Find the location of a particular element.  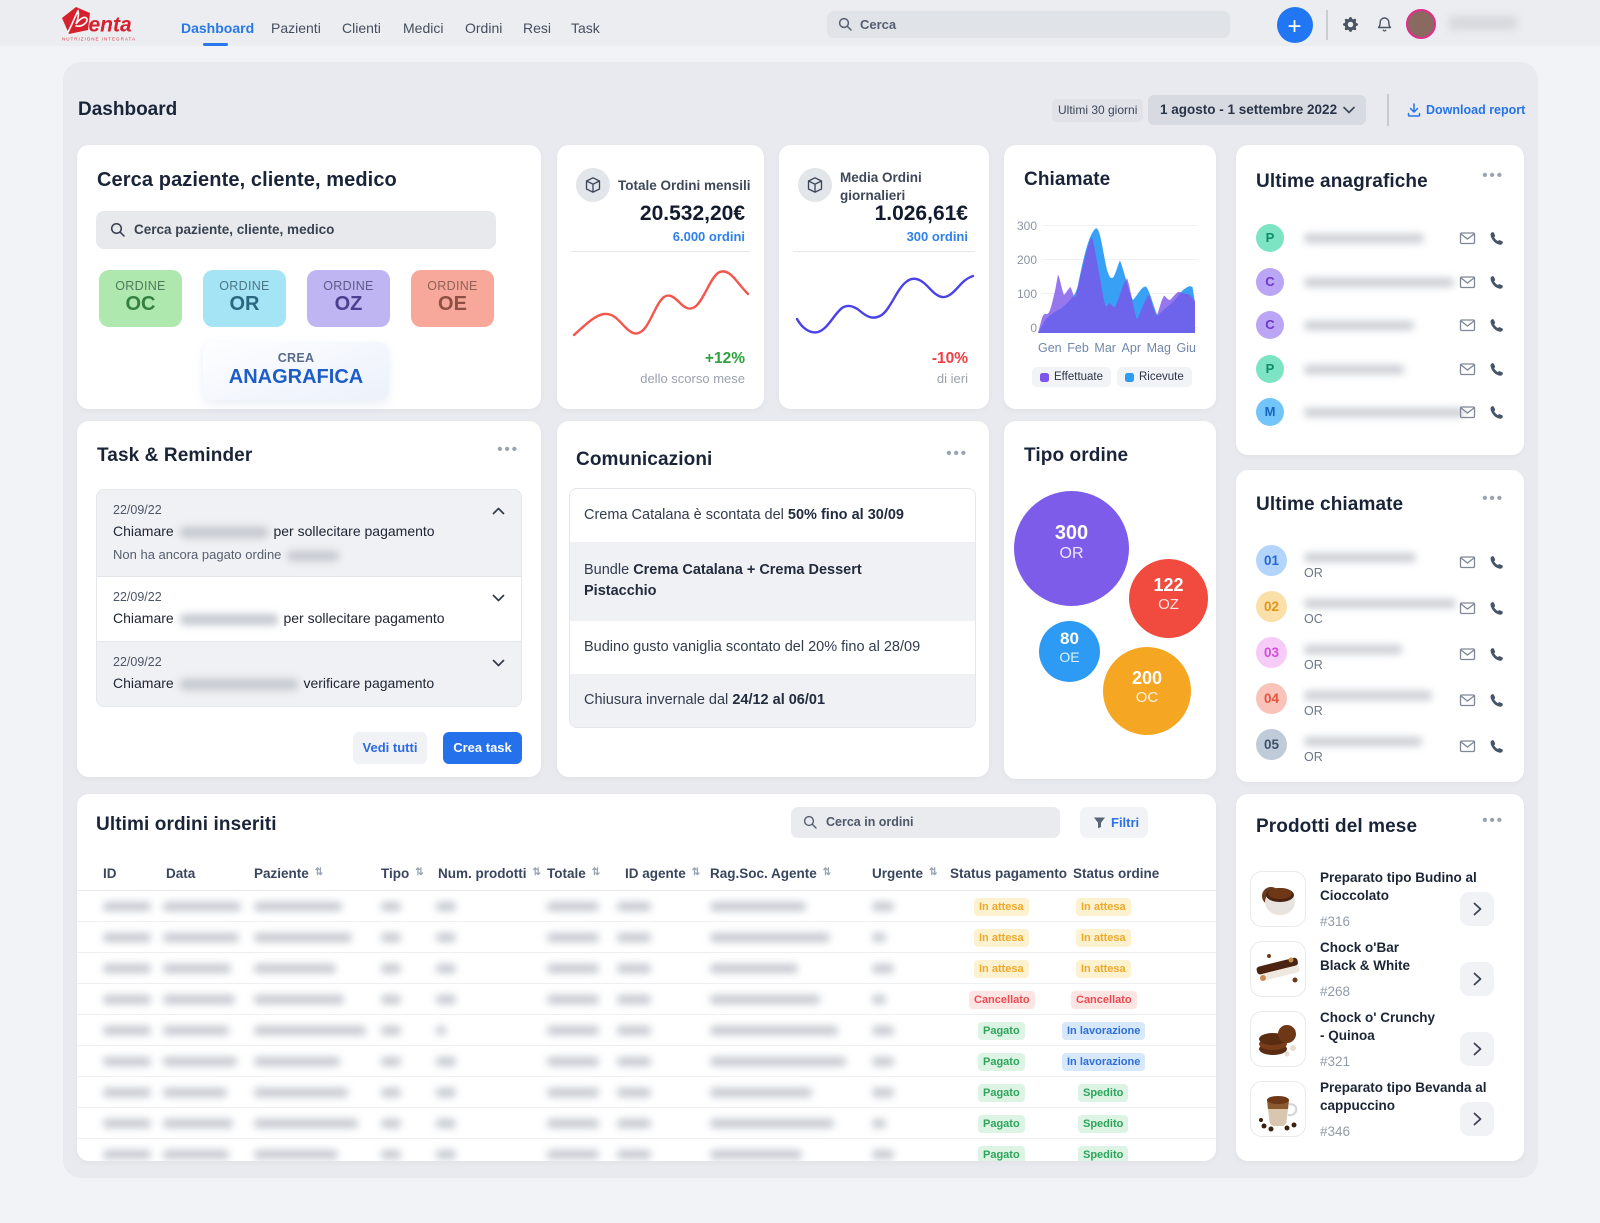

svg-text: enta is located at coordinates (111, 25).